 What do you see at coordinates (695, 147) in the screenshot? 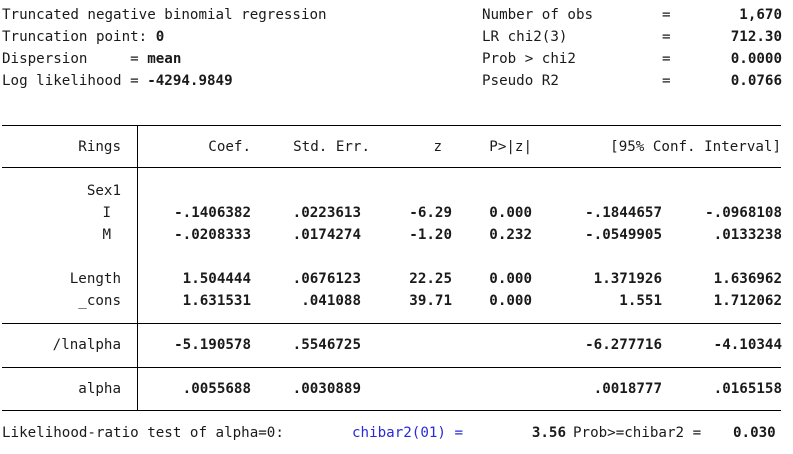
I see `col-ci-header: [95% Conf. Interval]` at bounding box center [695, 147].